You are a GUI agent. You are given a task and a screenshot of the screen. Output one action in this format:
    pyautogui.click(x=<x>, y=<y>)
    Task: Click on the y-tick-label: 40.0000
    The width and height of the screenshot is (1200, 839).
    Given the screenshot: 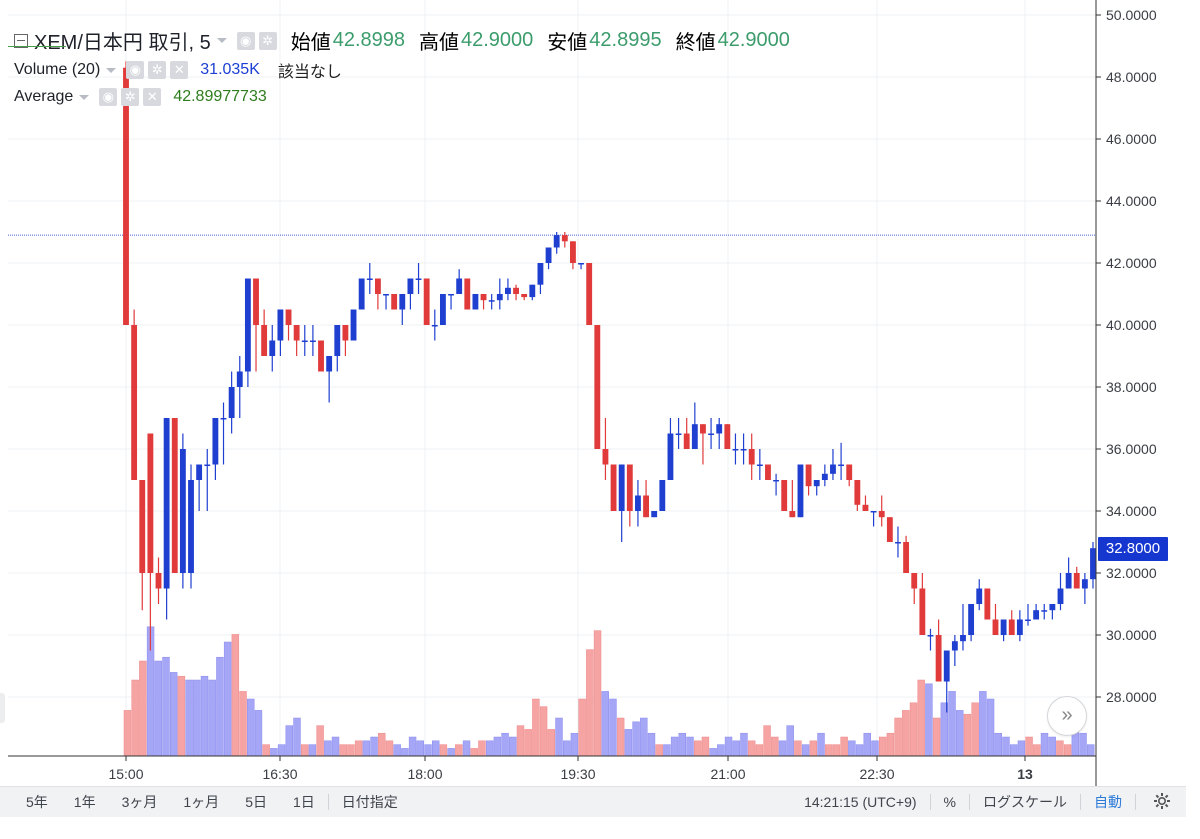 What is the action you would take?
    pyautogui.click(x=1131, y=325)
    